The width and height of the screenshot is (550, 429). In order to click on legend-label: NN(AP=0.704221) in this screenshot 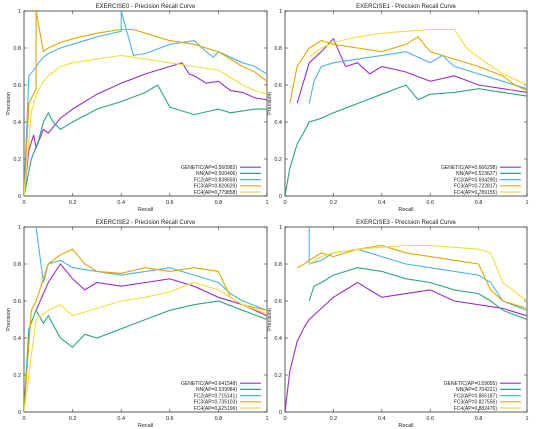, I will do `click(476, 390)`.